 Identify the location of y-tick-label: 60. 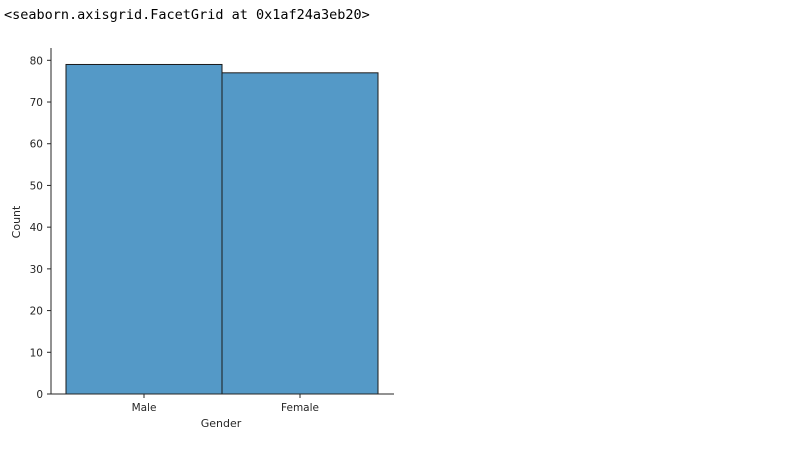
(36, 145).